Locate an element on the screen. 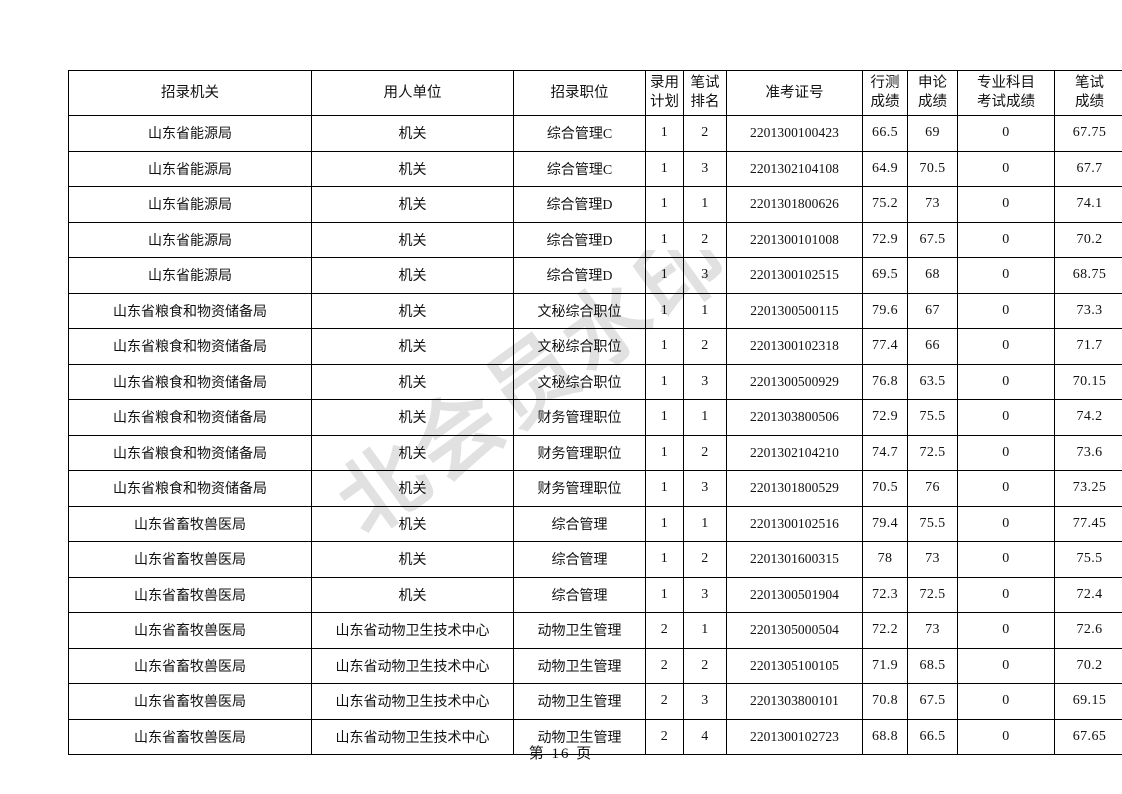 The image size is (1122, 794). cell-exam_no: 2201300101008 is located at coordinates (794, 239).